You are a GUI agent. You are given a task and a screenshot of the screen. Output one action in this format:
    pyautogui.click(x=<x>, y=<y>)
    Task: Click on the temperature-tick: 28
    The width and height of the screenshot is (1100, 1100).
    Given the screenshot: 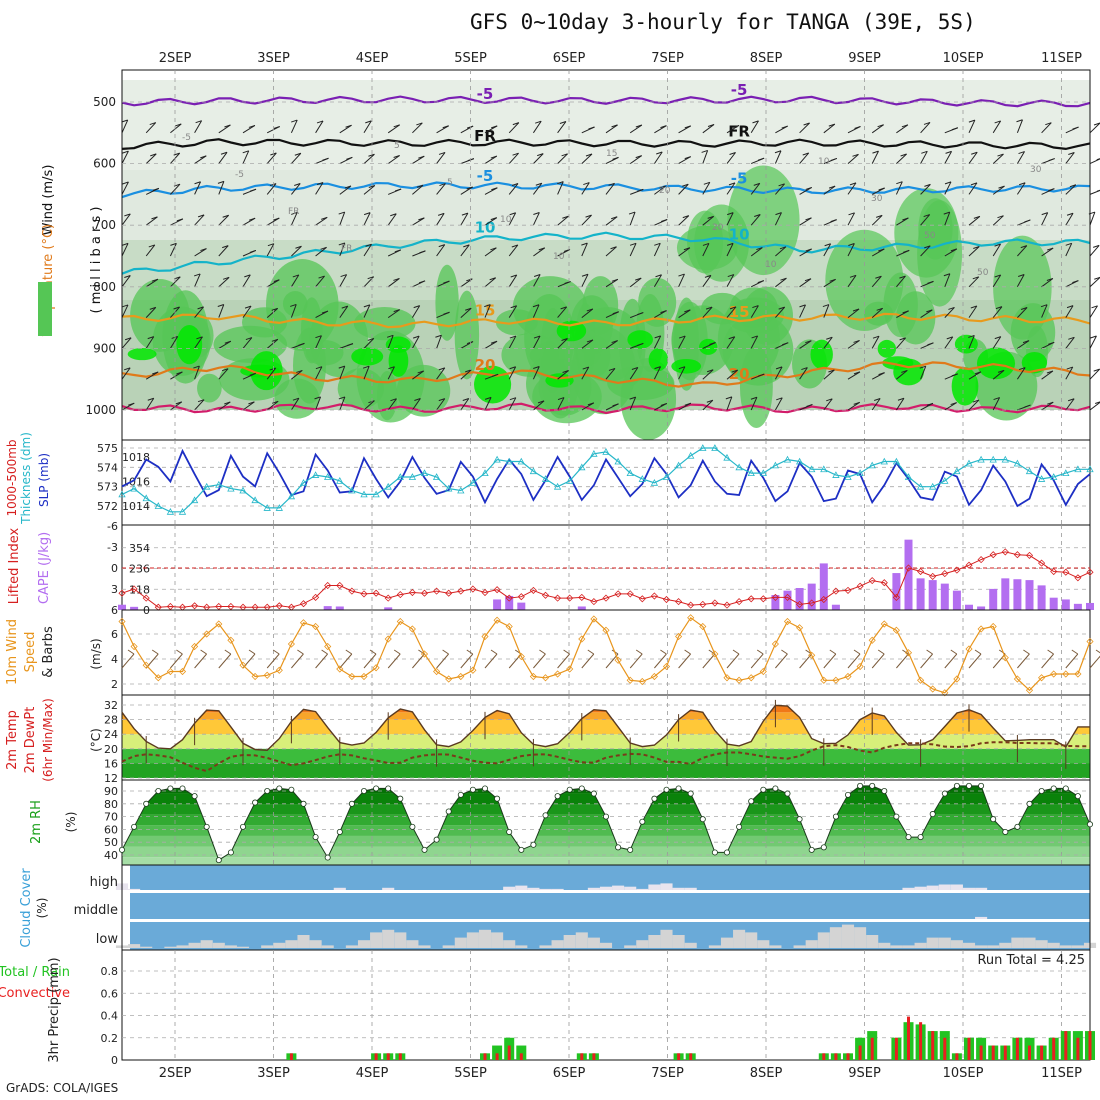 What is the action you would take?
    pyautogui.click(x=111, y=720)
    